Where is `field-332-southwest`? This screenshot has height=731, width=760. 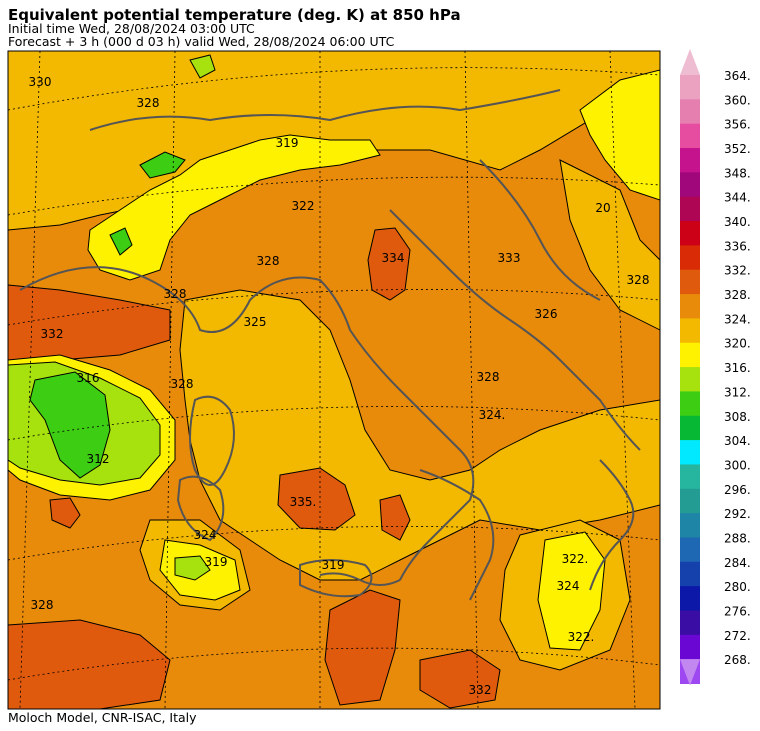 field-332-southwest is located at coordinates (89, 664).